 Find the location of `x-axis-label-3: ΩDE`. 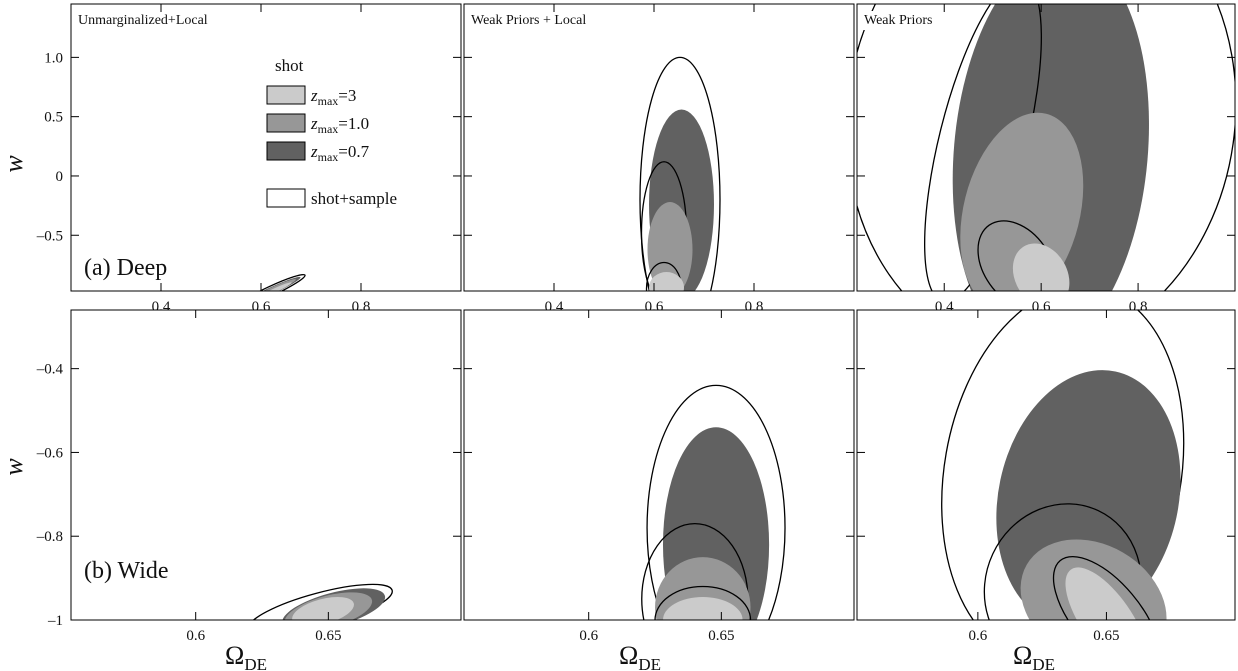

x-axis-label-3: ΩDE is located at coordinates (1034, 656).